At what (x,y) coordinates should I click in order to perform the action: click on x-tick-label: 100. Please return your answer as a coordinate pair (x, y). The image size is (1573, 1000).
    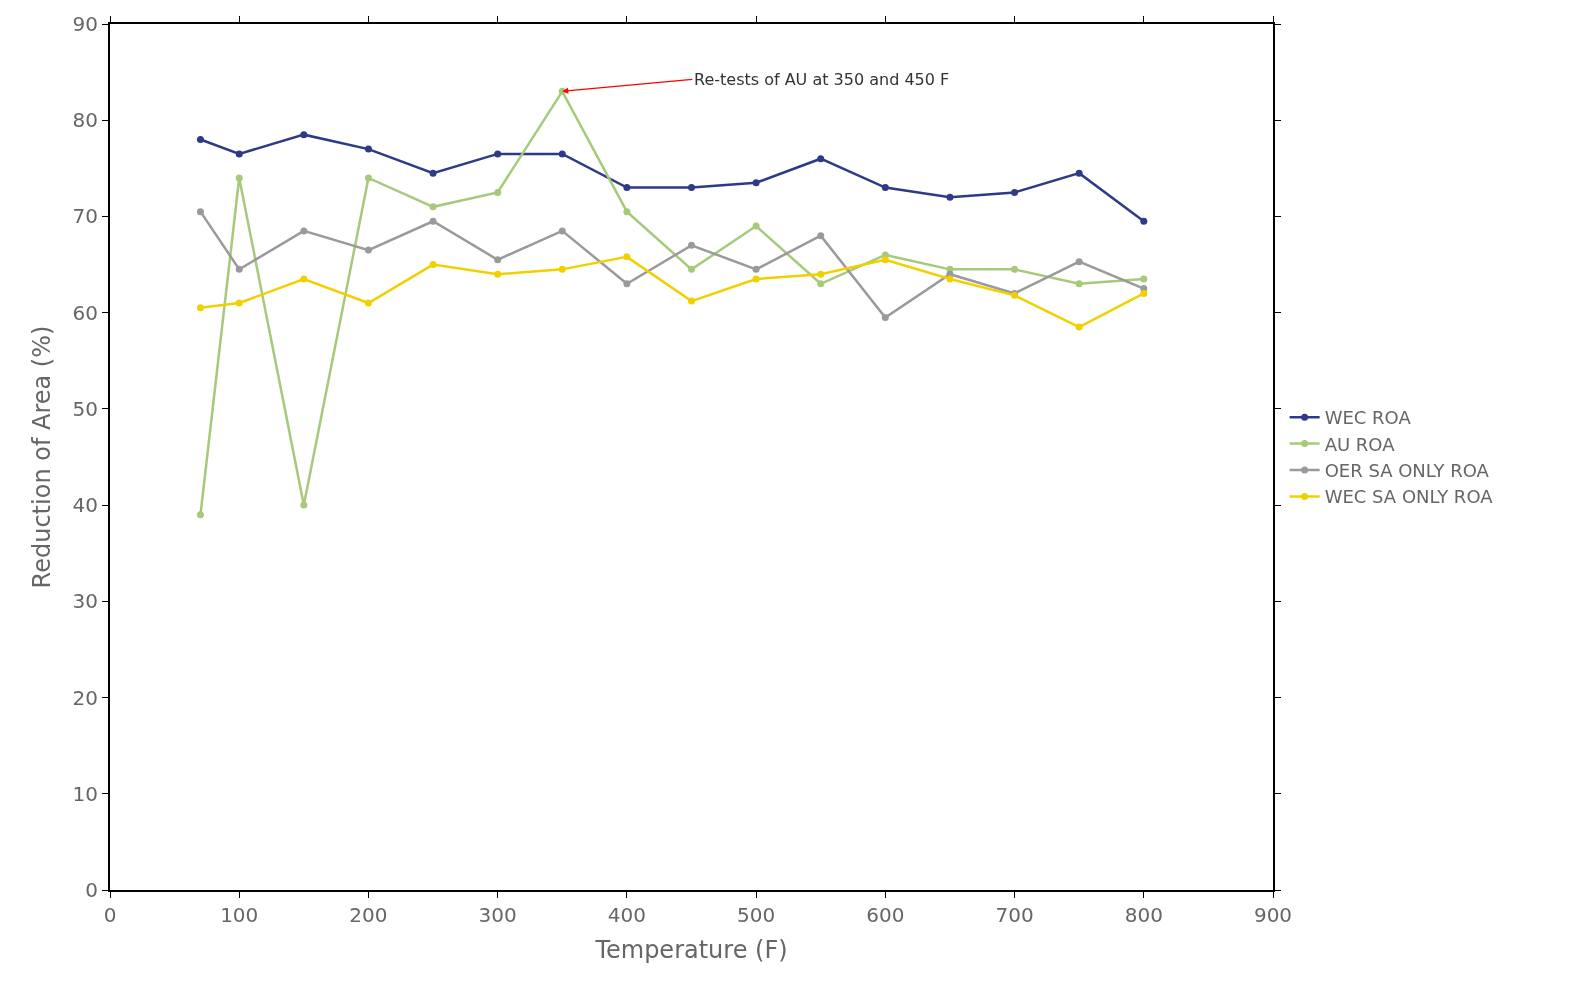
    Looking at the image, I should click on (239, 915).